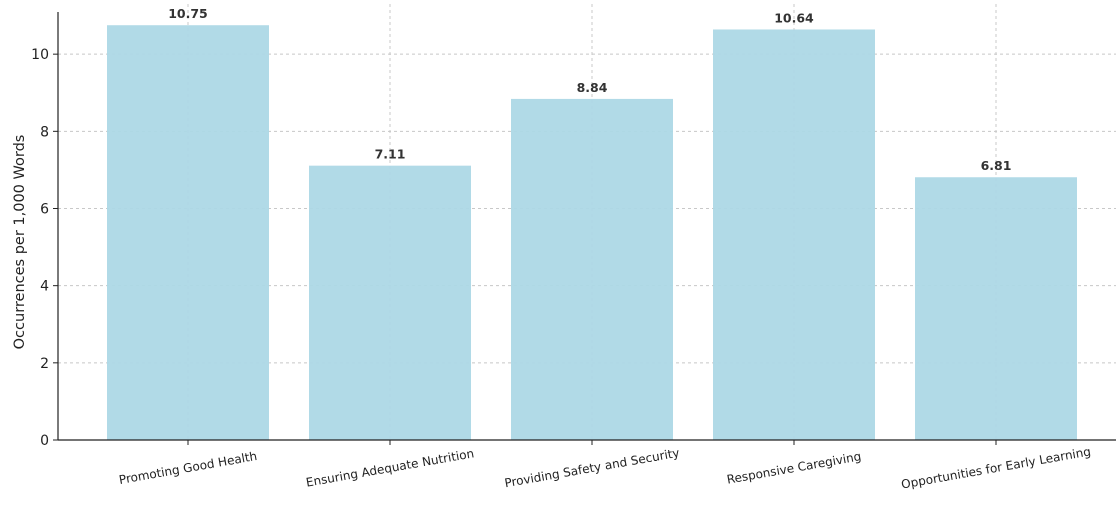  I want to click on x-tick-label: Ensuring Adequate Nutrition, so click(390, 467).